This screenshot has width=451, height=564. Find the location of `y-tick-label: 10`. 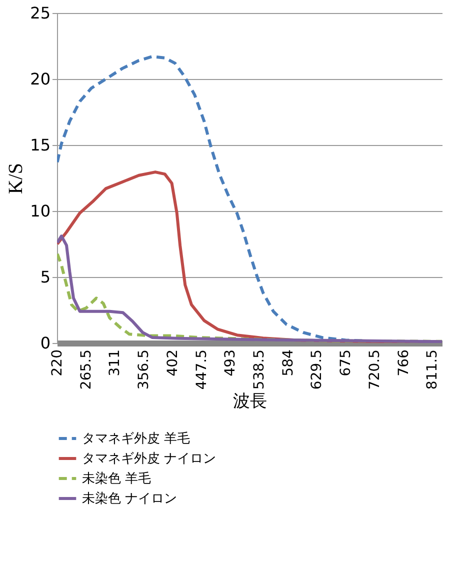

y-tick-label: 10 is located at coordinates (40, 211).